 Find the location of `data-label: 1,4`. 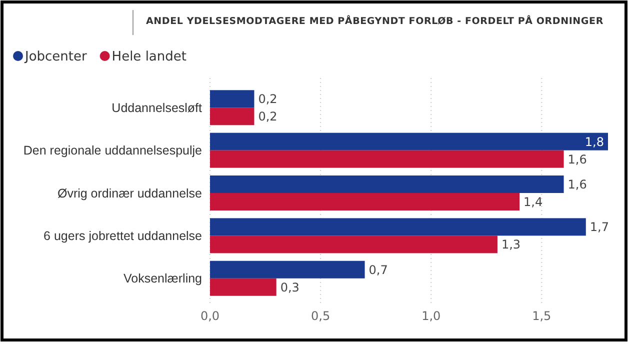

data-label: 1,4 is located at coordinates (533, 201).